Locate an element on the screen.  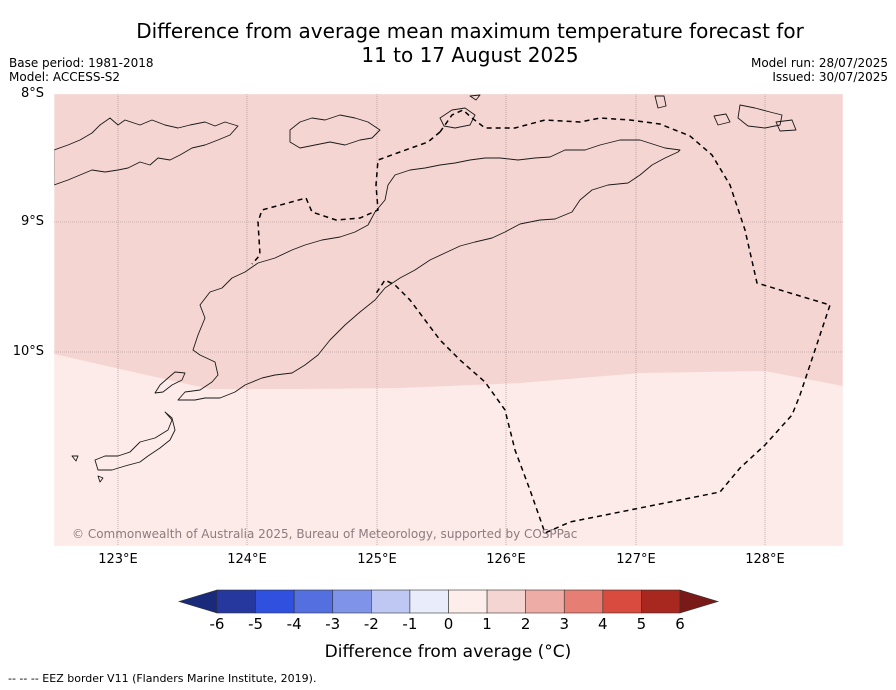
issued-date: Issued: 30/07/2025 is located at coordinates (830, 77).